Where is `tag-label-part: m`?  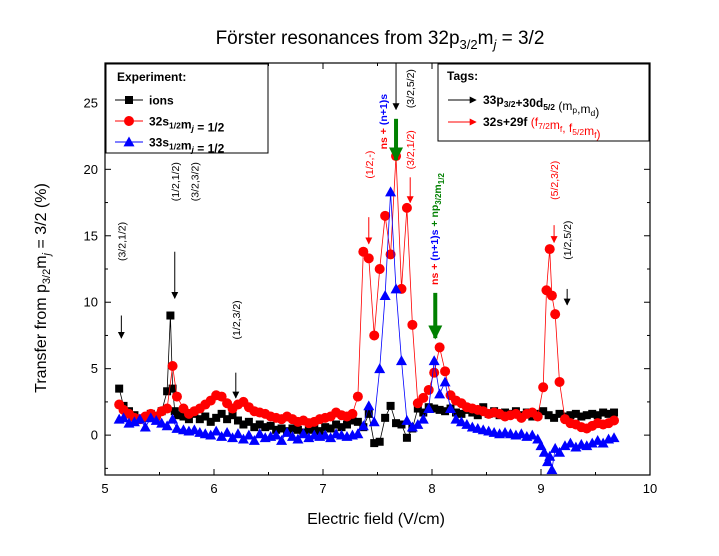 tag-label-part: m is located at coordinates (589, 131).